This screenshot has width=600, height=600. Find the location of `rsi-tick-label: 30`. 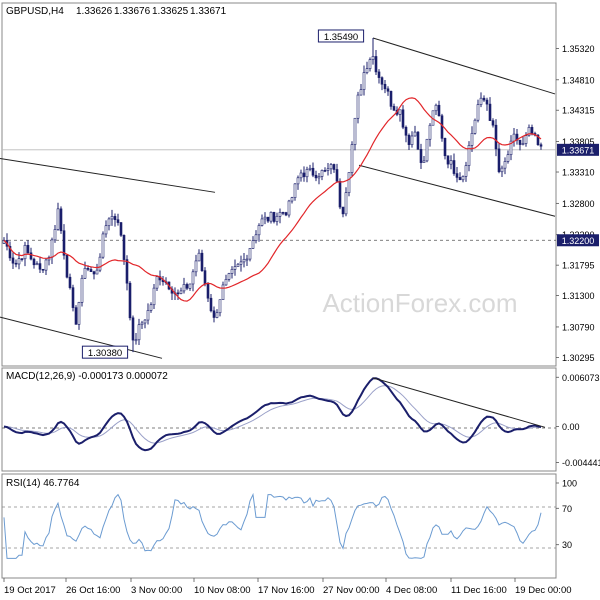

rsi-tick-label: 30 is located at coordinates (567, 545).